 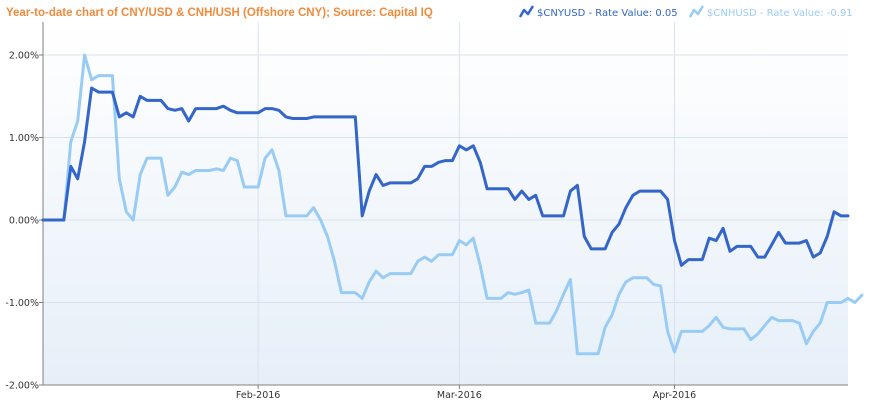 What do you see at coordinates (24, 221) in the screenshot?
I see `y-tick-label: 0.00%` at bounding box center [24, 221].